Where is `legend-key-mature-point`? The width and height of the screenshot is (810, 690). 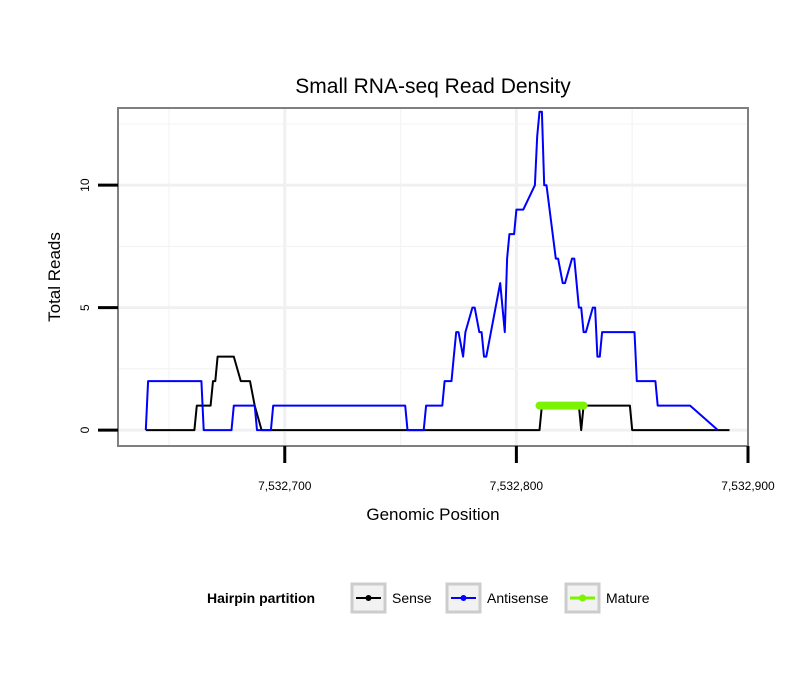 legend-key-mature-point is located at coordinates (582, 598).